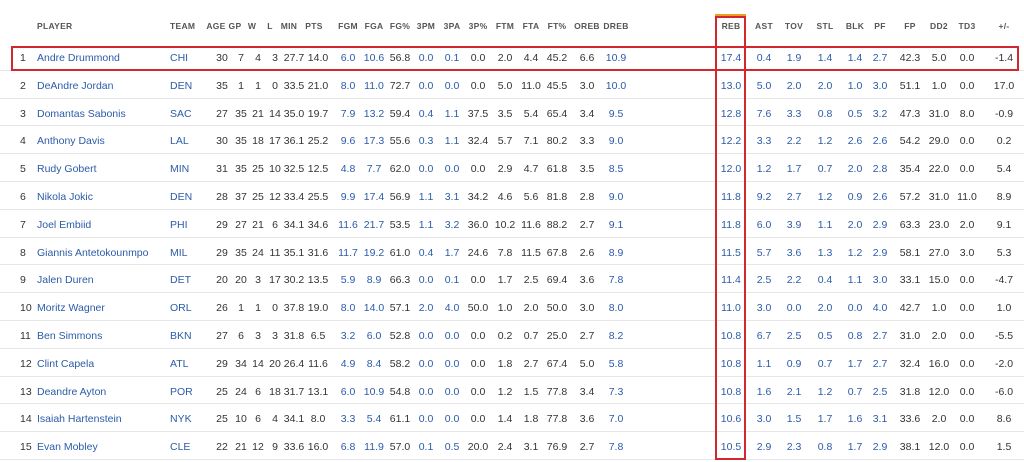 Image resolution: width=1024 pixels, height=462 pixels. I want to click on team-link: BKN, so click(181, 336).